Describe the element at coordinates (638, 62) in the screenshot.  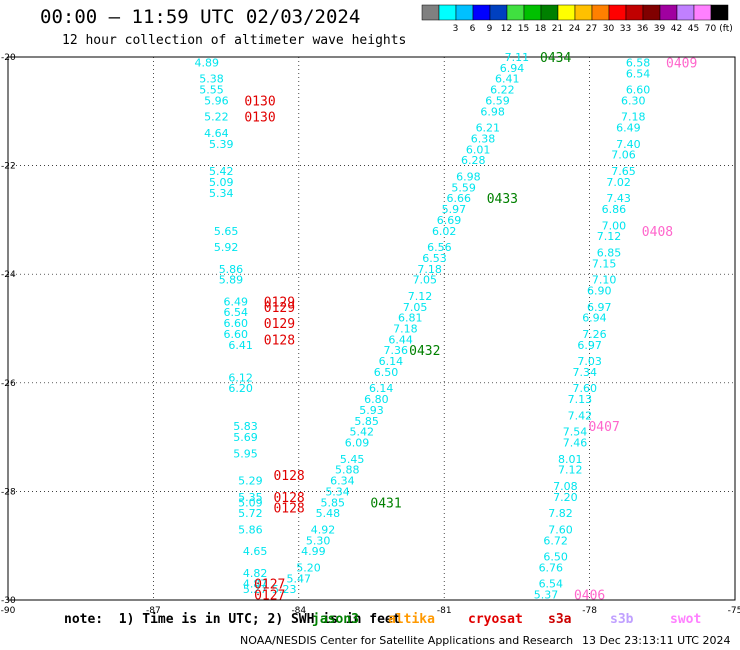
I see `wave-height-value: 6.58` at that location.